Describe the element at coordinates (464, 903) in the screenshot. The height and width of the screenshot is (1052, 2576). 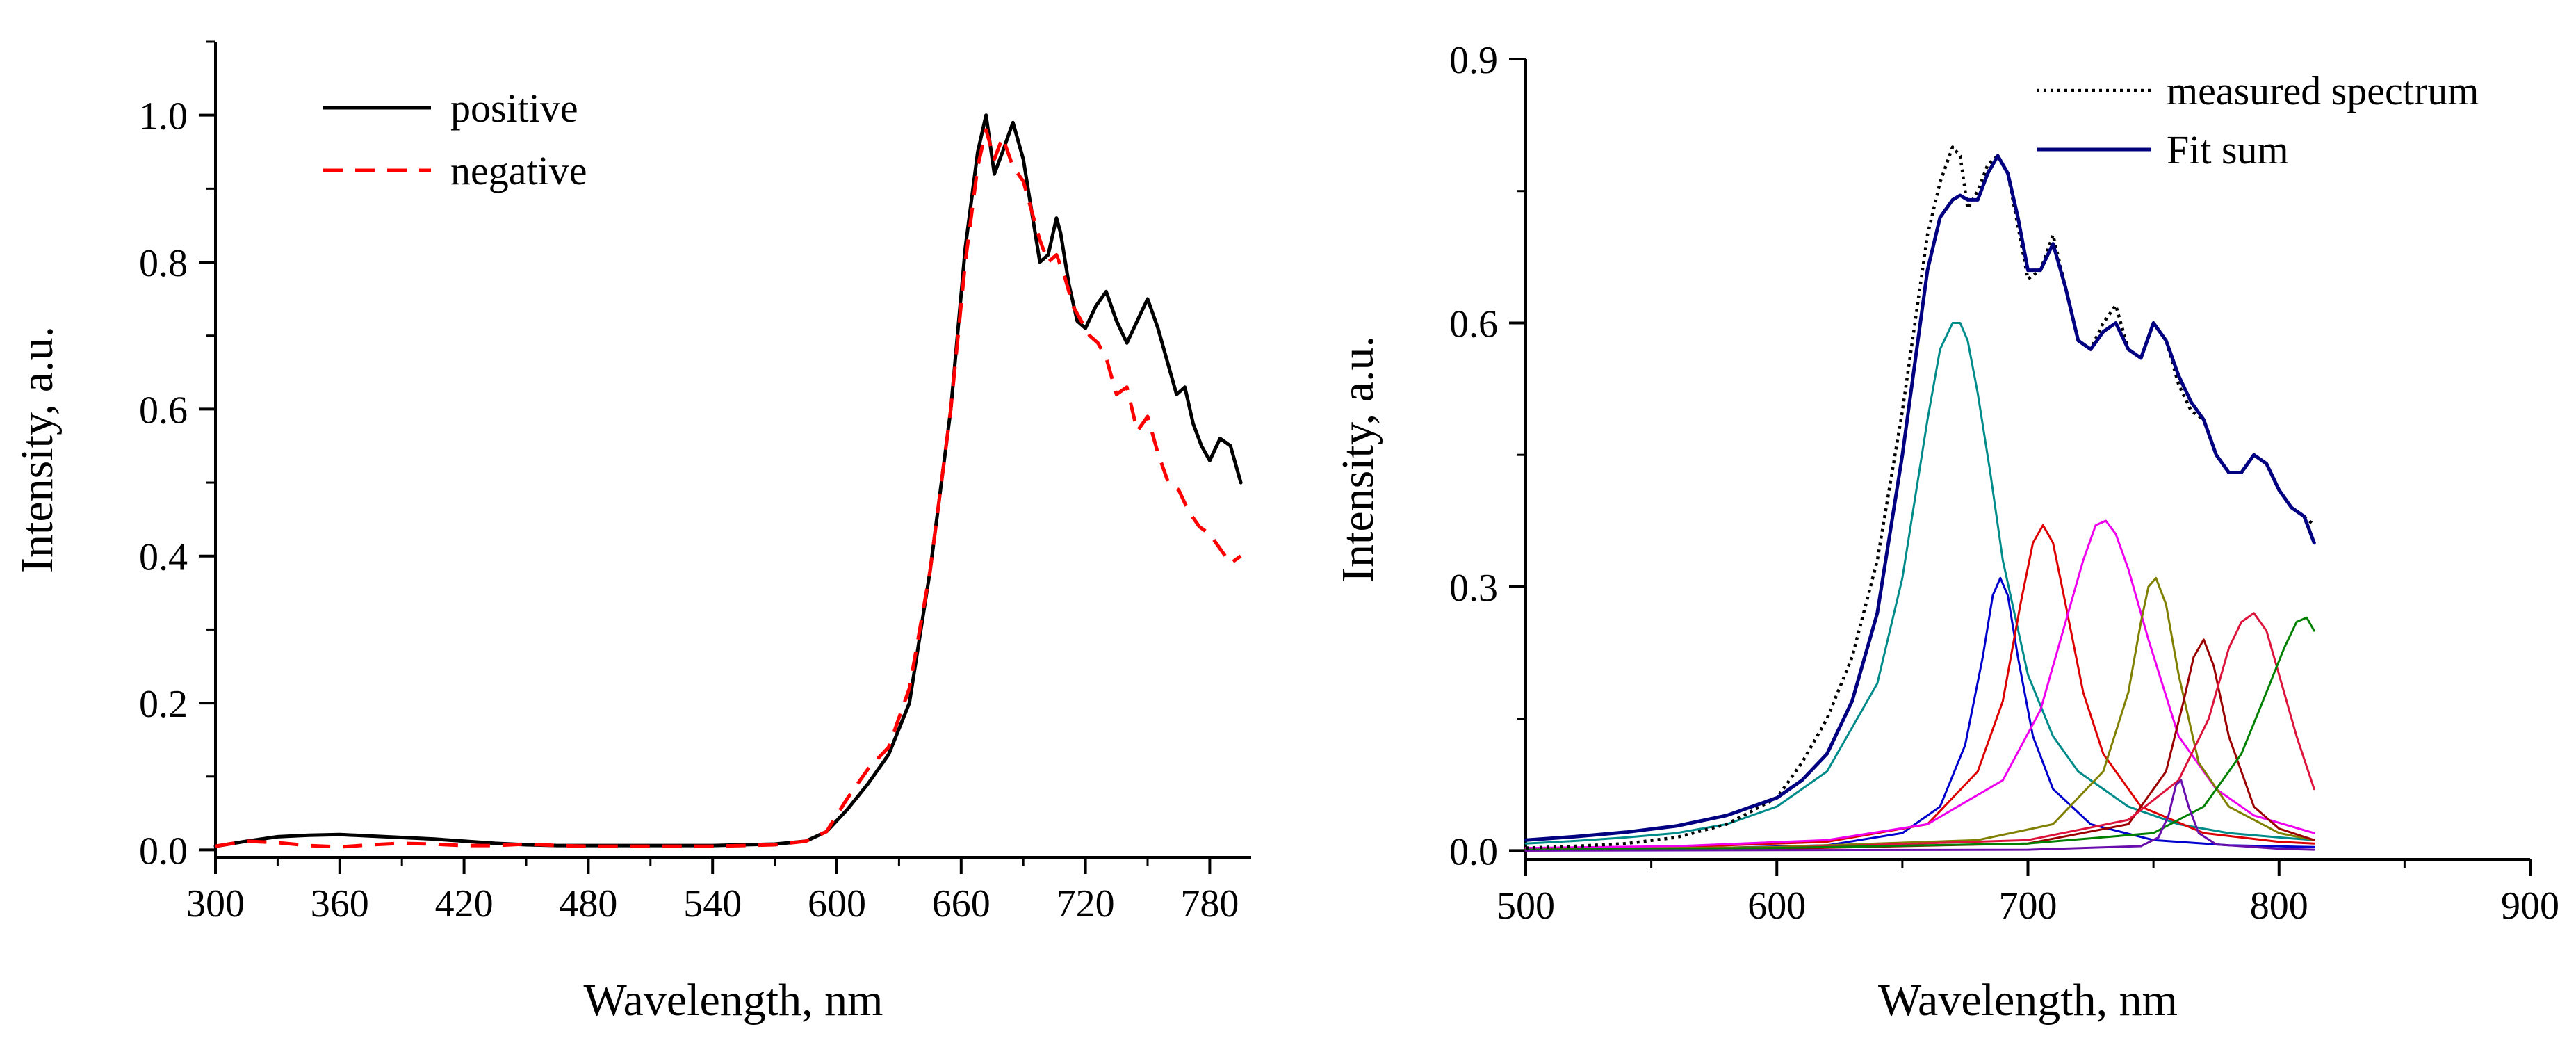
I see `x-tick-label: 420` at that location.